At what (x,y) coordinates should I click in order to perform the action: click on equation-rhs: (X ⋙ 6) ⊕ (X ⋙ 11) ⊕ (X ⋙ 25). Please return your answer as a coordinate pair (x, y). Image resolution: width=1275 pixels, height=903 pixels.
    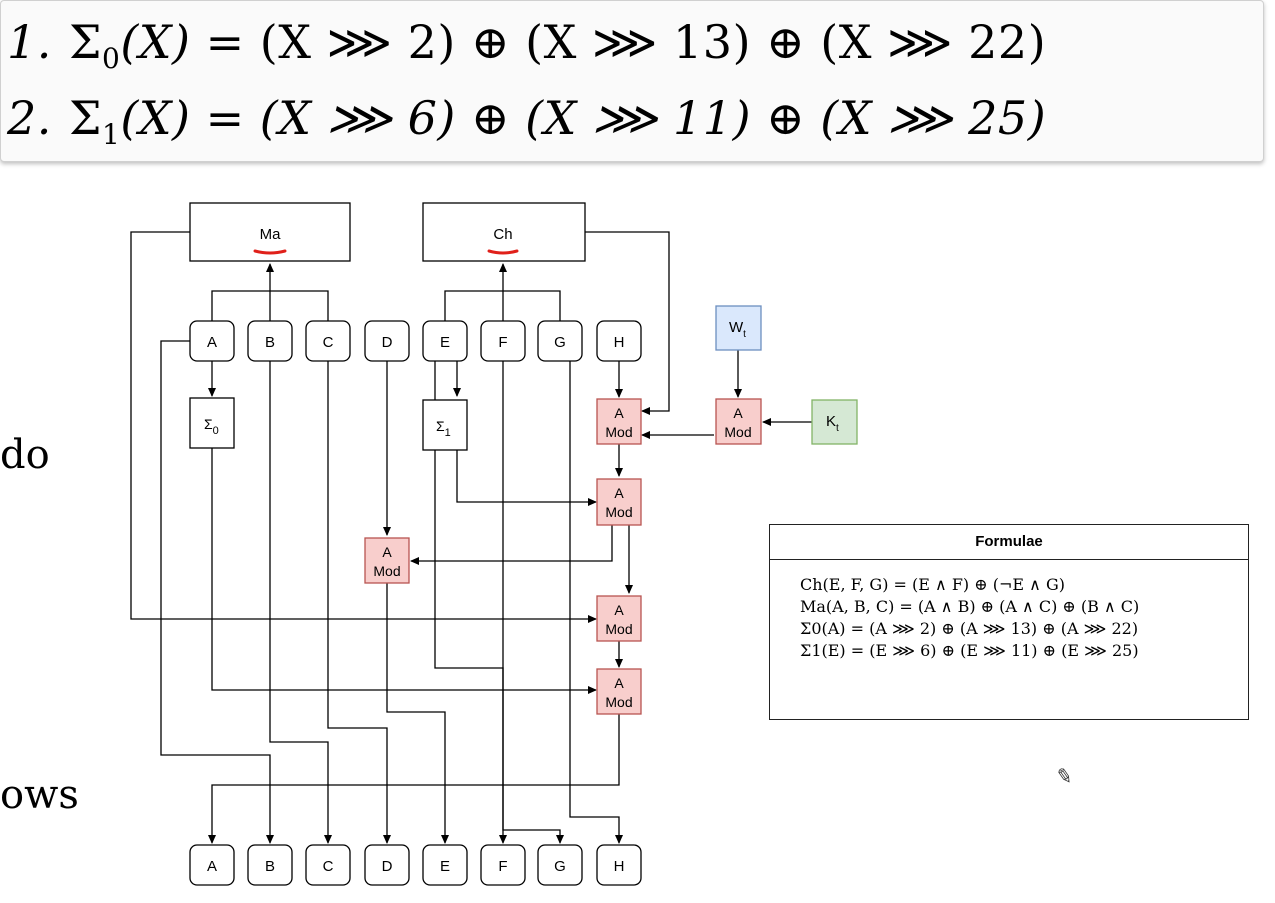
    Looking at the image, I should click on (653, 118).